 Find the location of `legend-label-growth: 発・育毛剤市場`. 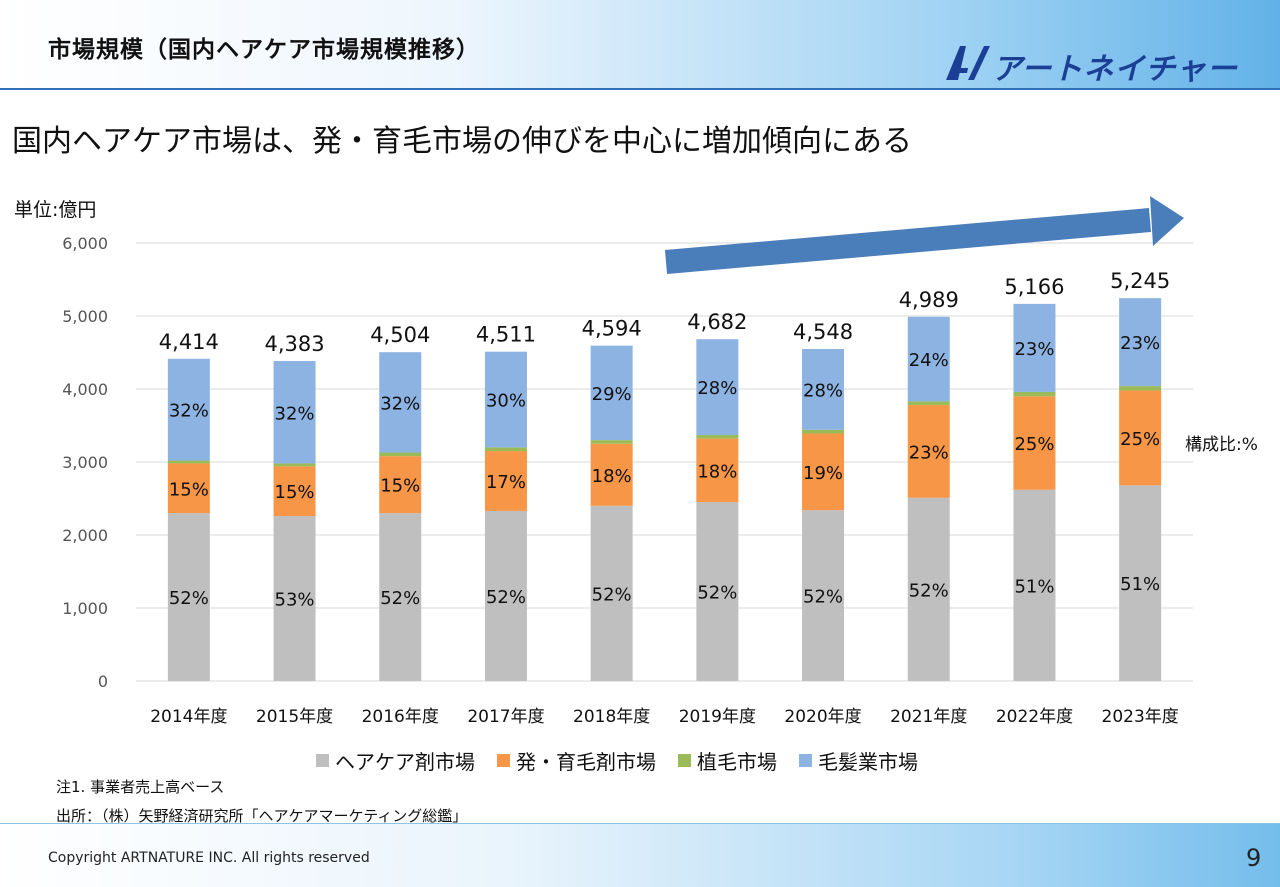

legend-label-growth: 発・育毛剤市場 is located at coordinates (586, 761).